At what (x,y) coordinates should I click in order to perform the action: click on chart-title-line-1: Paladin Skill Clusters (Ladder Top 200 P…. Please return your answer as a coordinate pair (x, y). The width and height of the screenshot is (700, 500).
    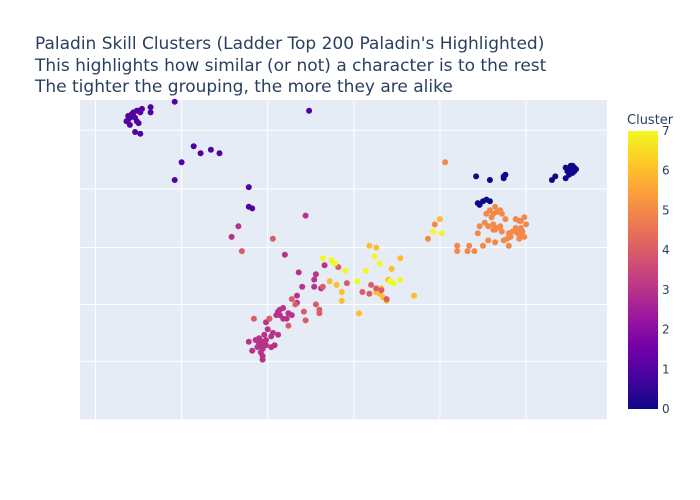
    Looking at the image, I should click on (290, 44).